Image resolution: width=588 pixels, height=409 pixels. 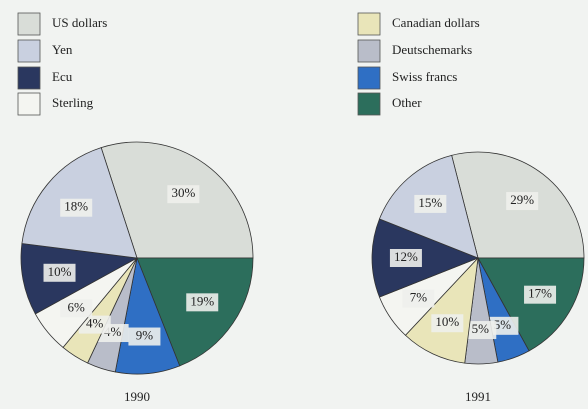 I want to click on data-label: 30%, so click(x=183, y=192).